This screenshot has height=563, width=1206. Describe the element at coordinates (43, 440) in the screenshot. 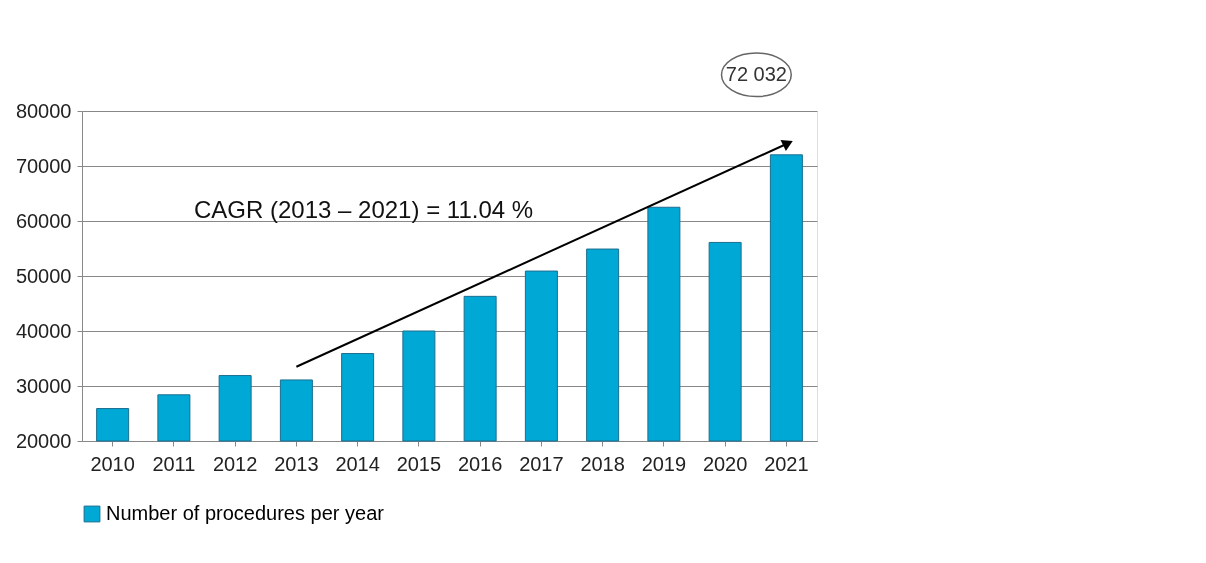

I see `y-tick-label: 20000` at that location.